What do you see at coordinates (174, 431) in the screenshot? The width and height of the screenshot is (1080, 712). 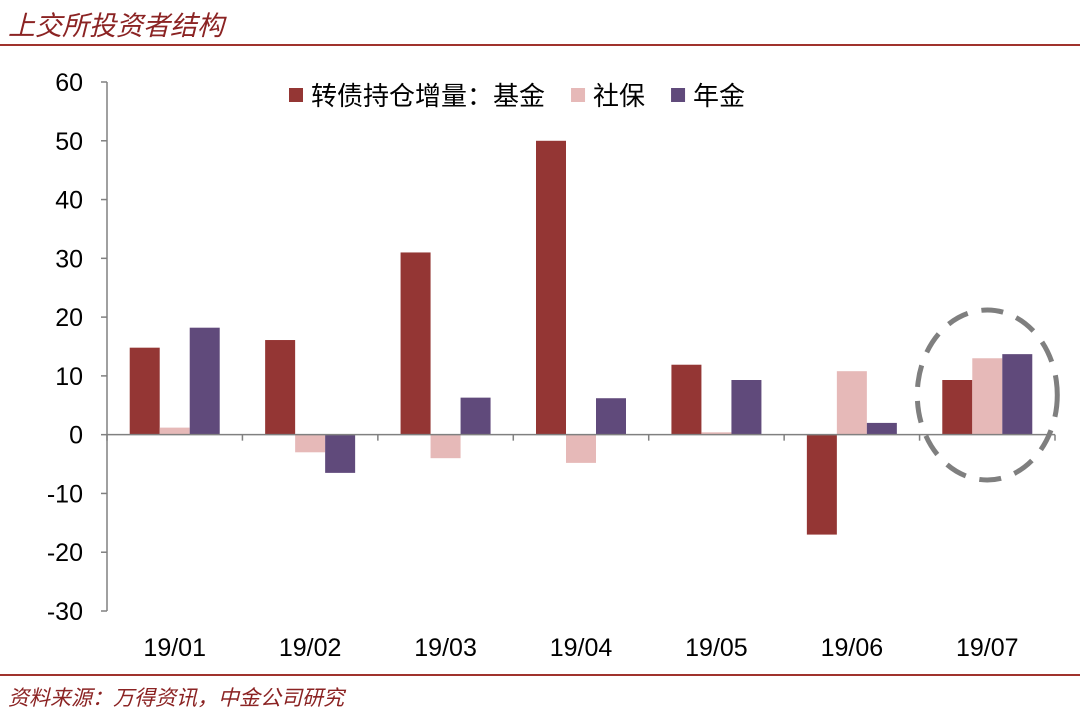 I see `bar-社保-19/01` at bounding box center [174, 431].